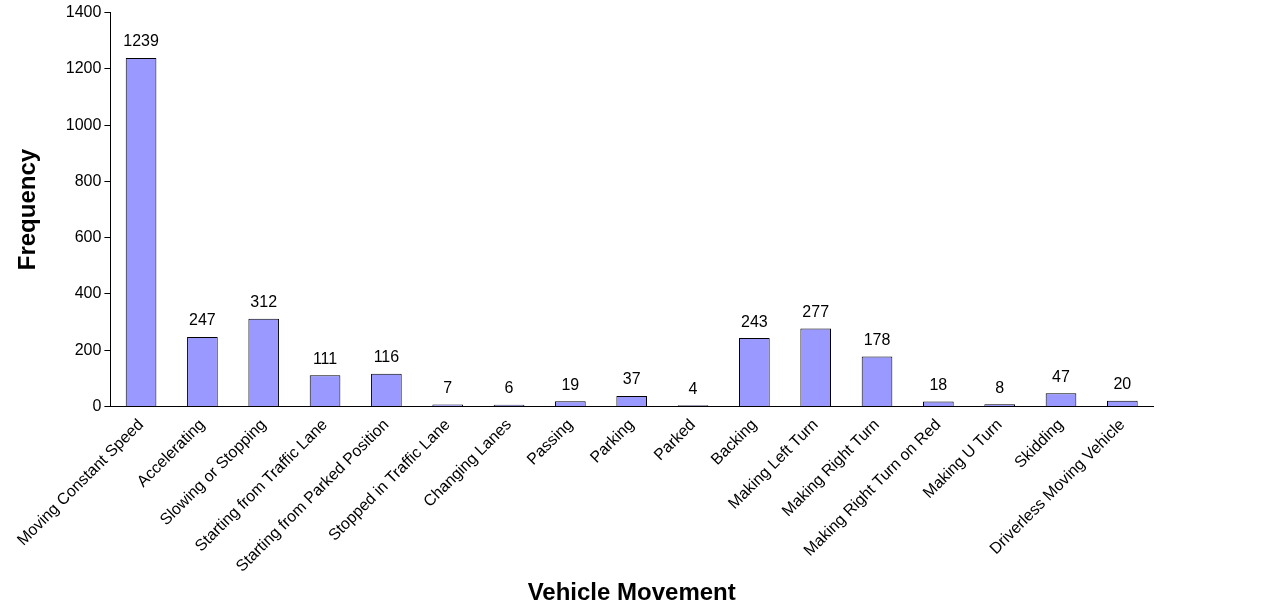 Image resolution: width=1273 pixels, height=612 pixels. Describe the element at coordinates (1122, 384) in the screenshot. I see `data-label: 20` at that location.